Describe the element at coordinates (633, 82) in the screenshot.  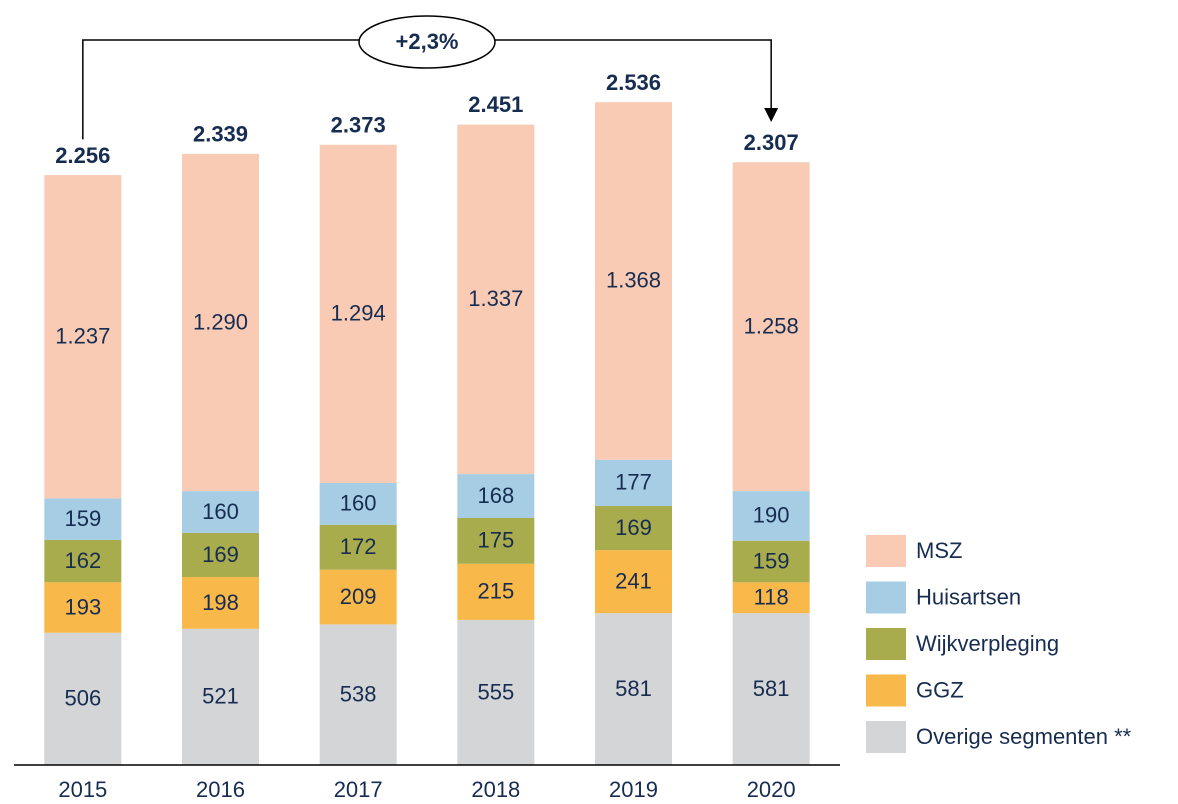
I see `total-label: 2.536` at that location.